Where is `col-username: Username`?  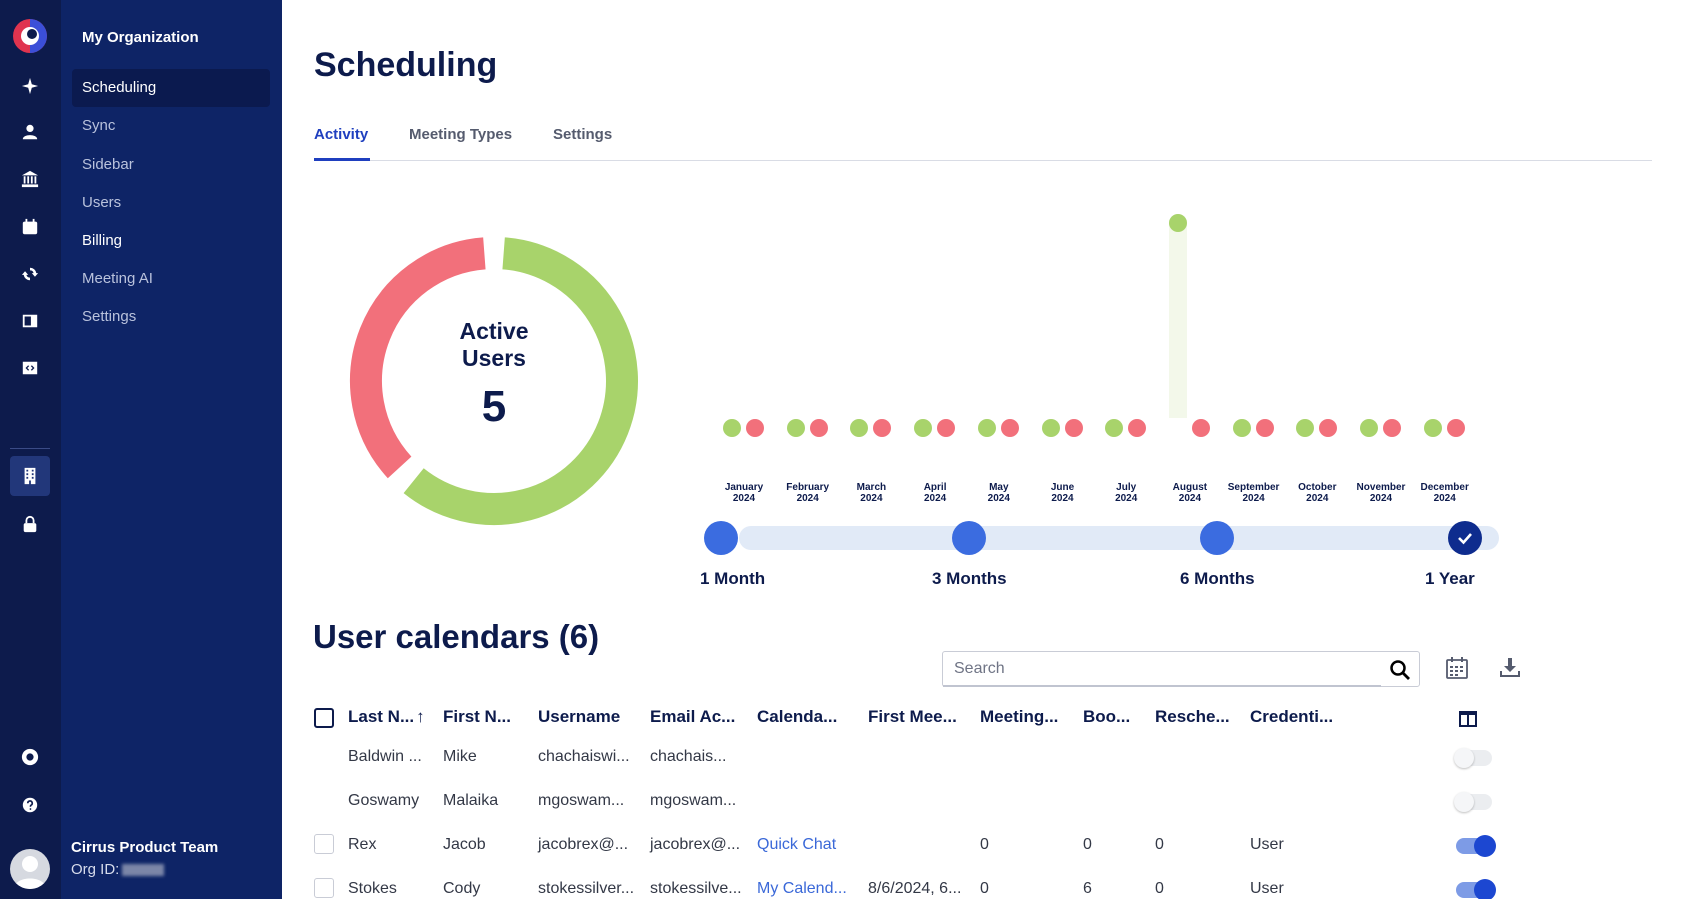
col-username: Username is located at coordinates (579, 716).